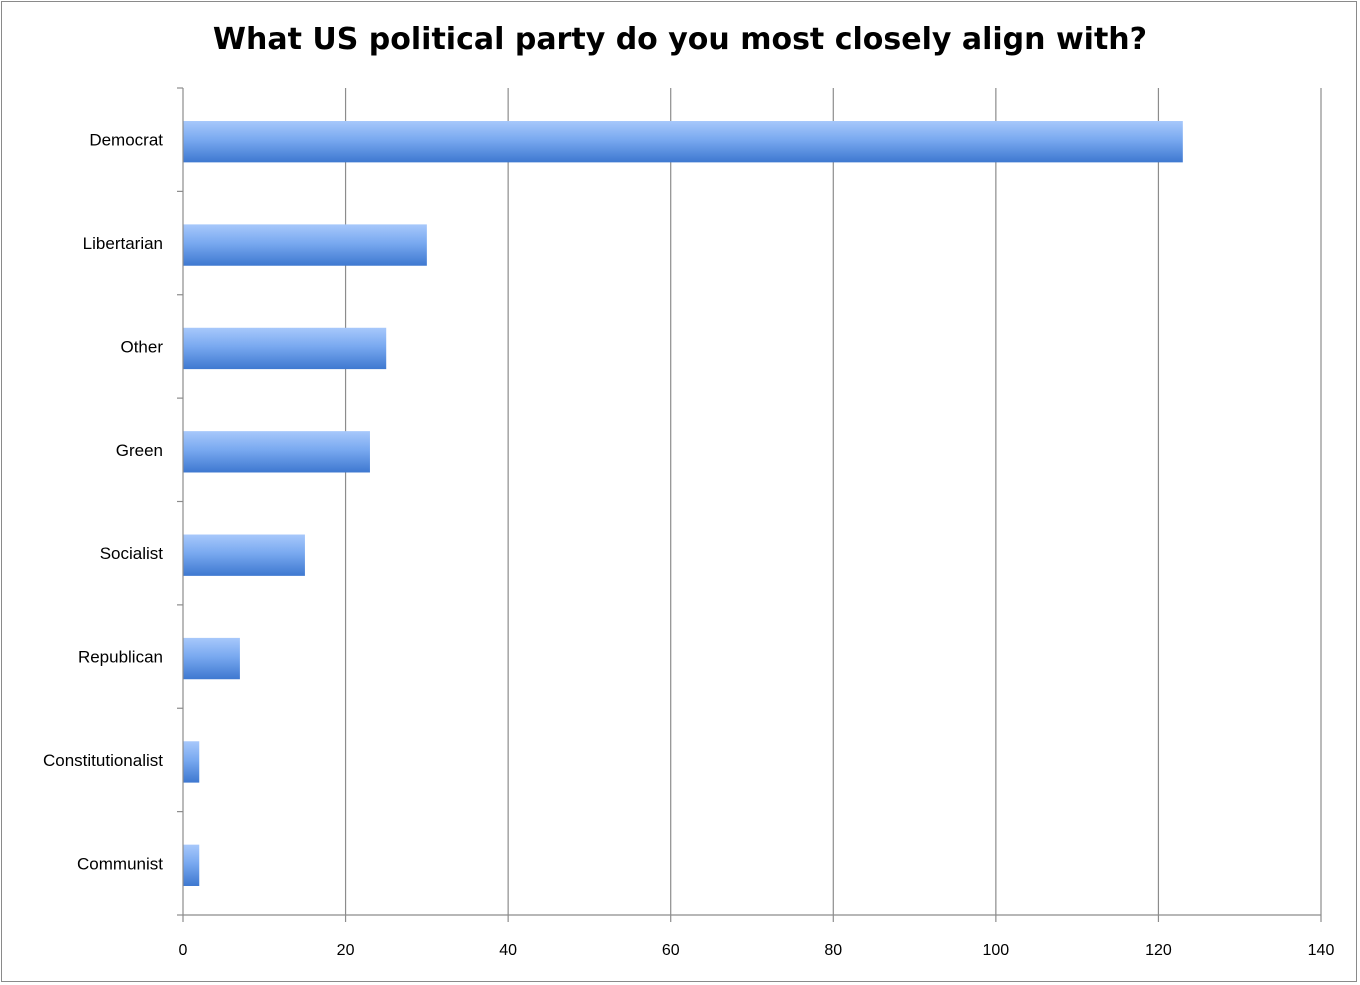 This screenshot has width=1360, height=985. Describe the element at coordinates (191, 865) in the screenshot. I see `bar-communist` at that location.